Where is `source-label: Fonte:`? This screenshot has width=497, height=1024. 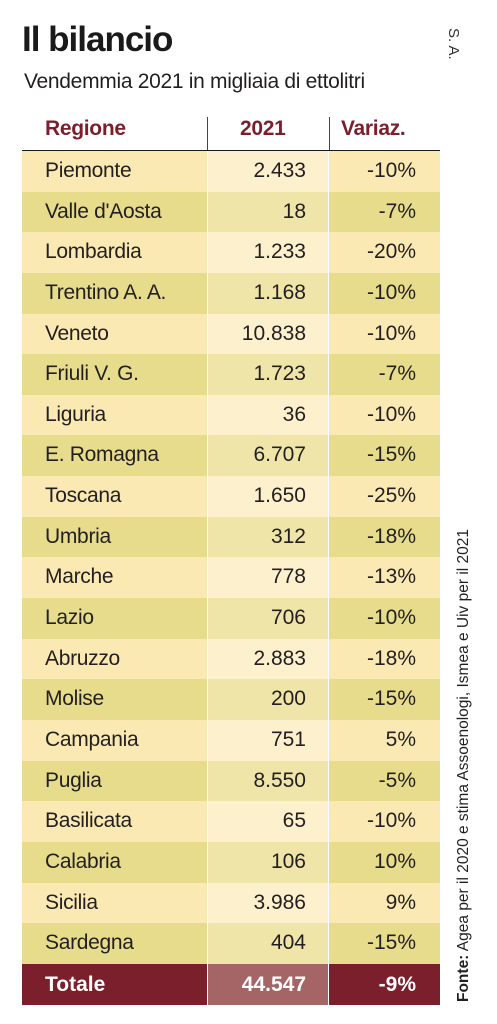 source-label: Fonte: is located at coordinates (463, 978).